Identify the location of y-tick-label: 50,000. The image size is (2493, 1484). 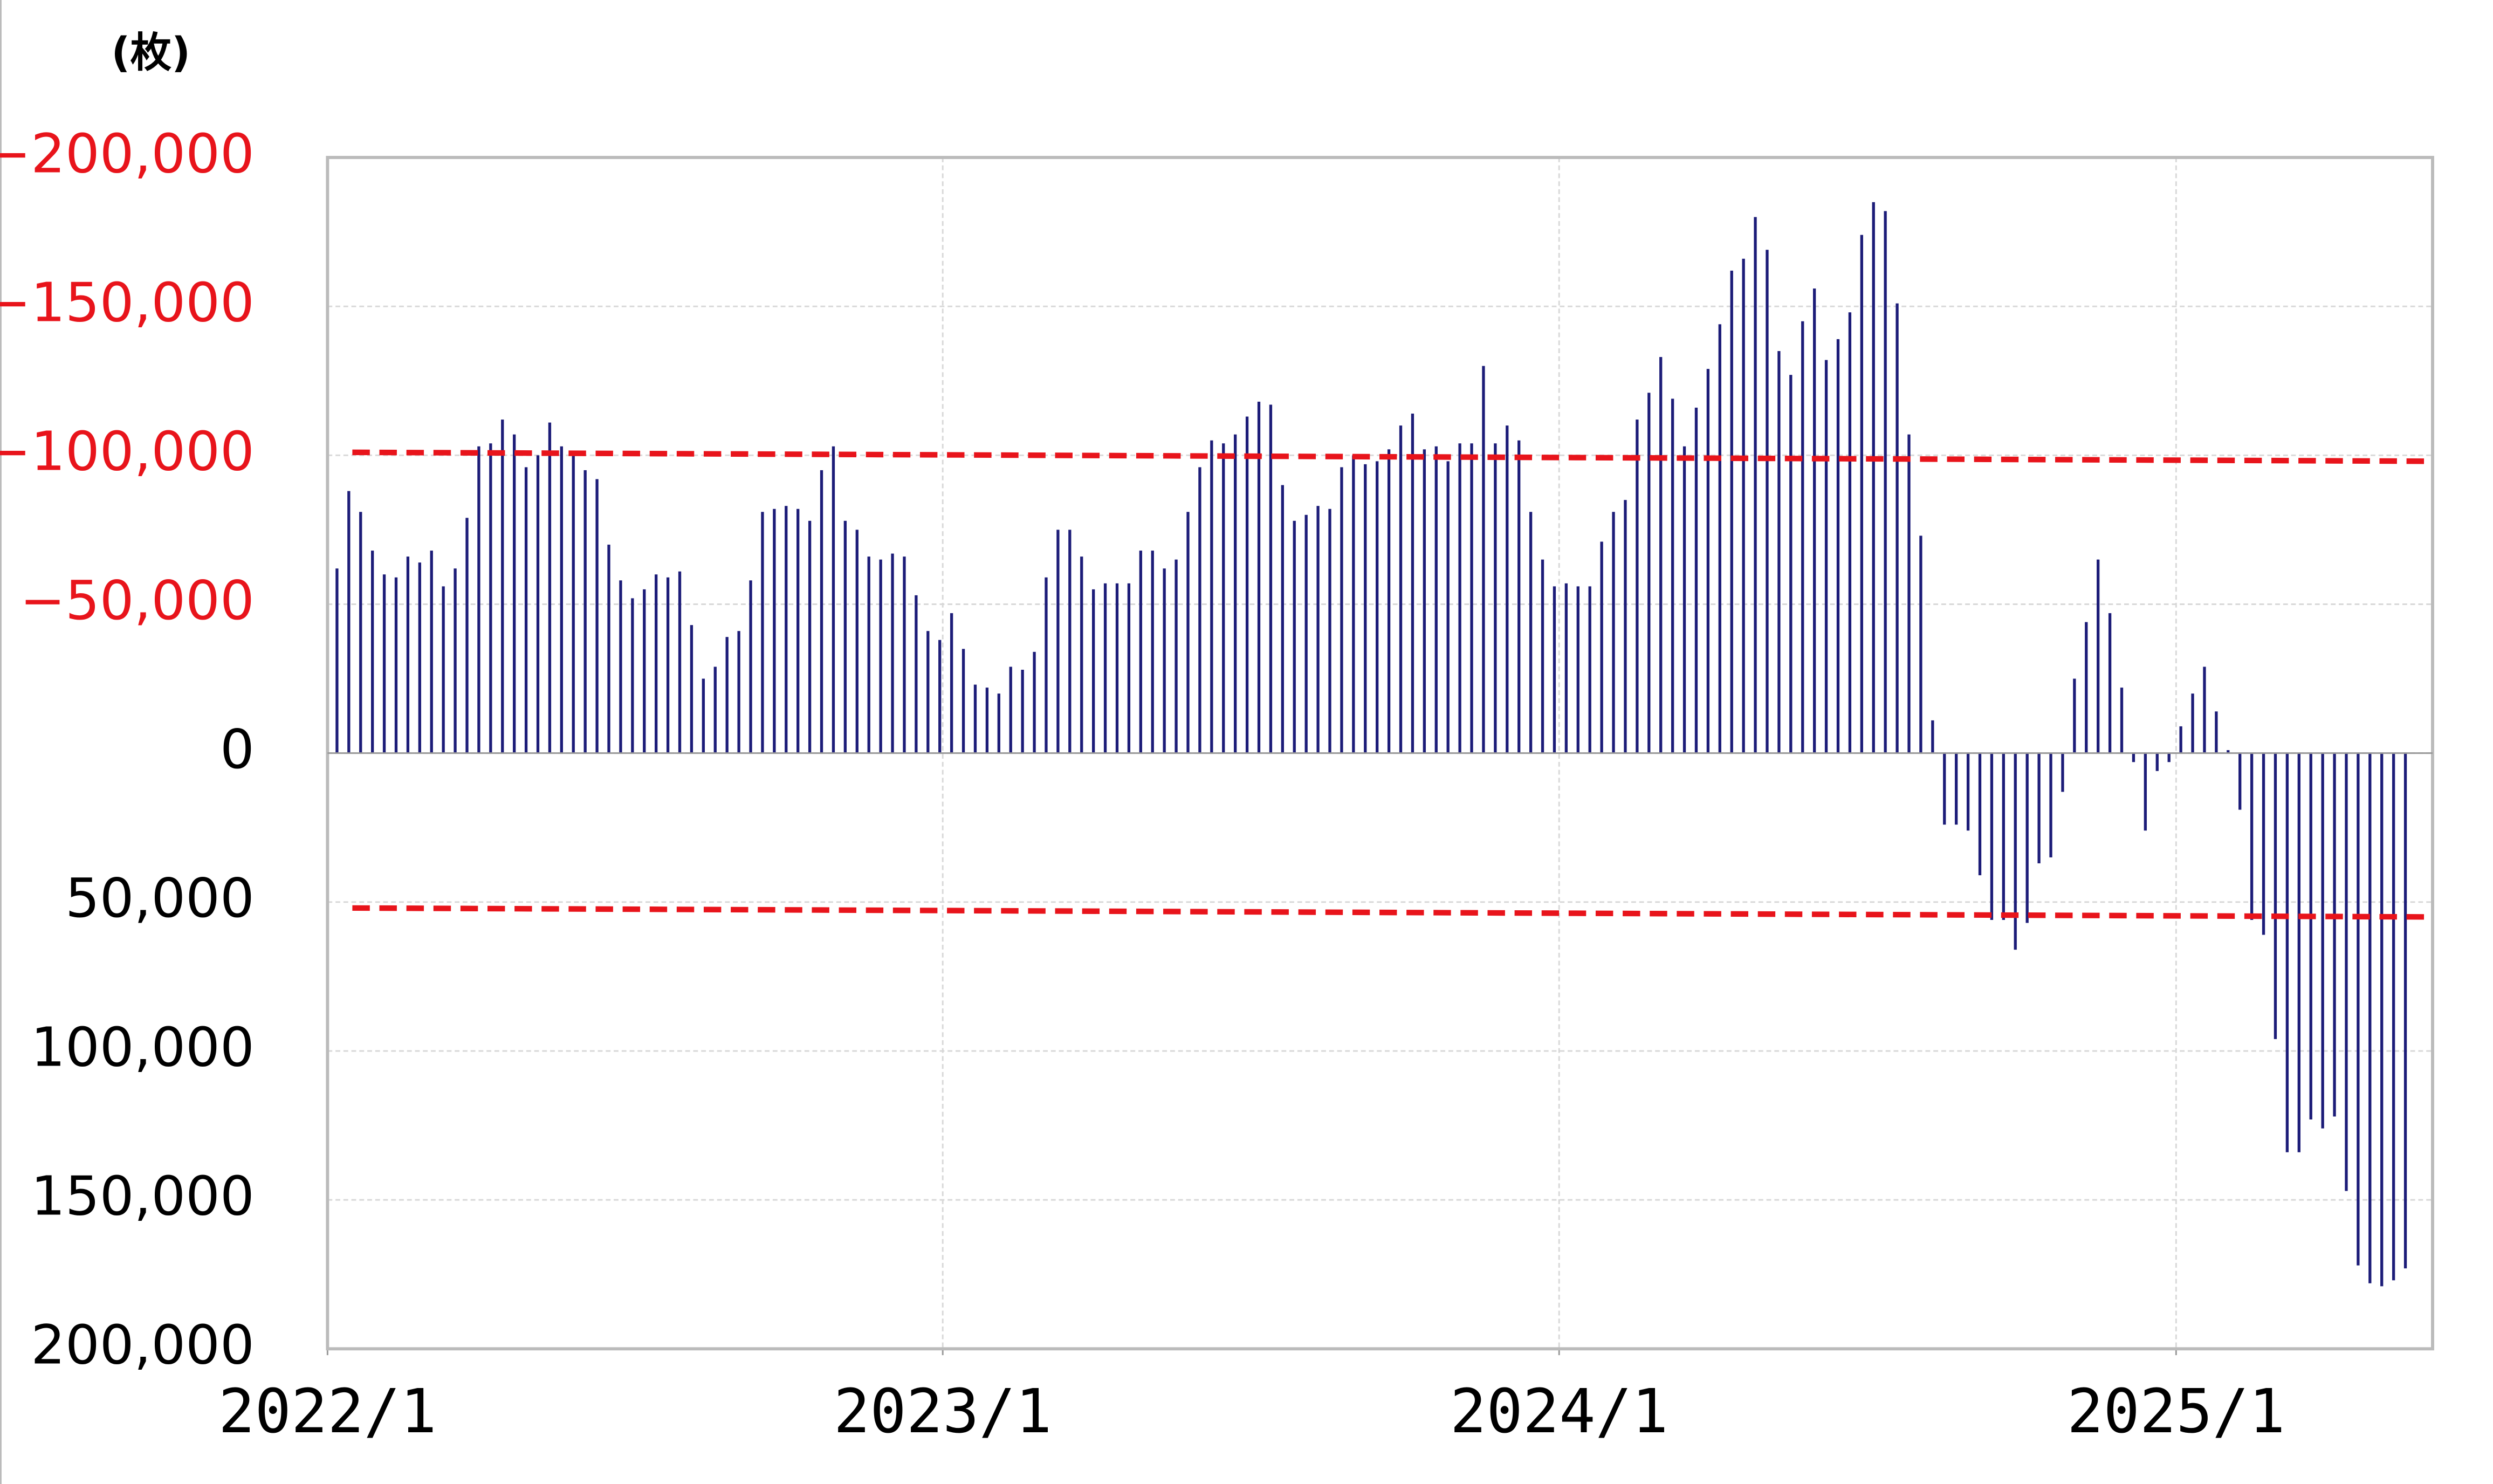
(160, 898).